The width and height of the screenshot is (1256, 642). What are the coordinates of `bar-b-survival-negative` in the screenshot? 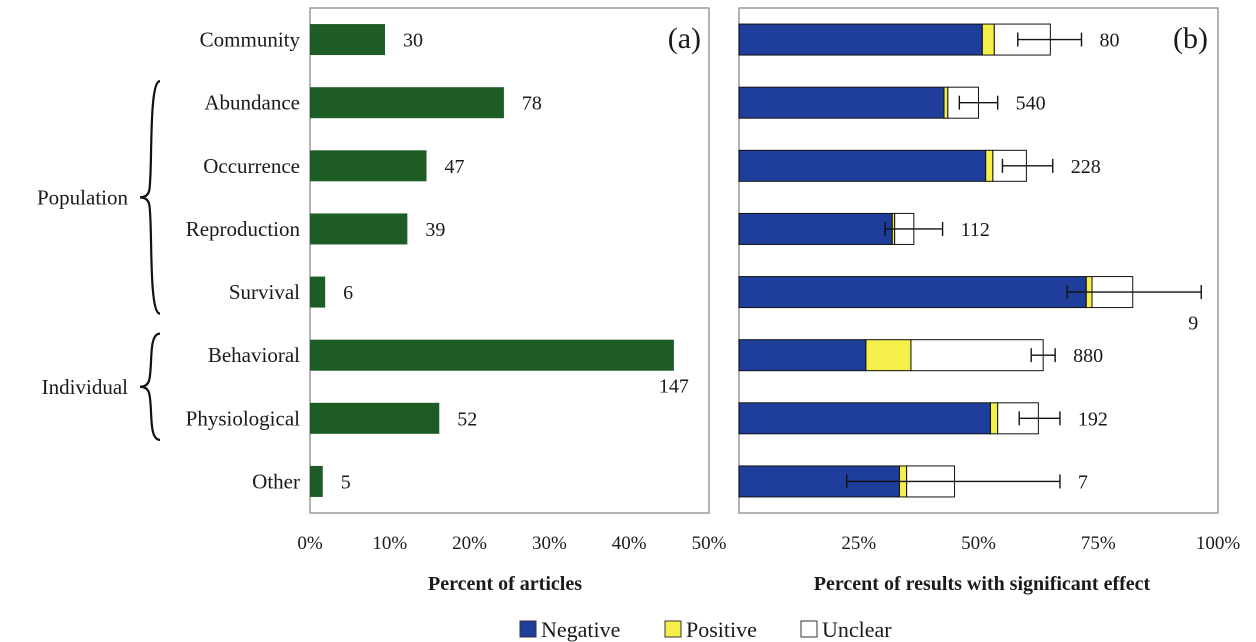 It's located at (912, 292).